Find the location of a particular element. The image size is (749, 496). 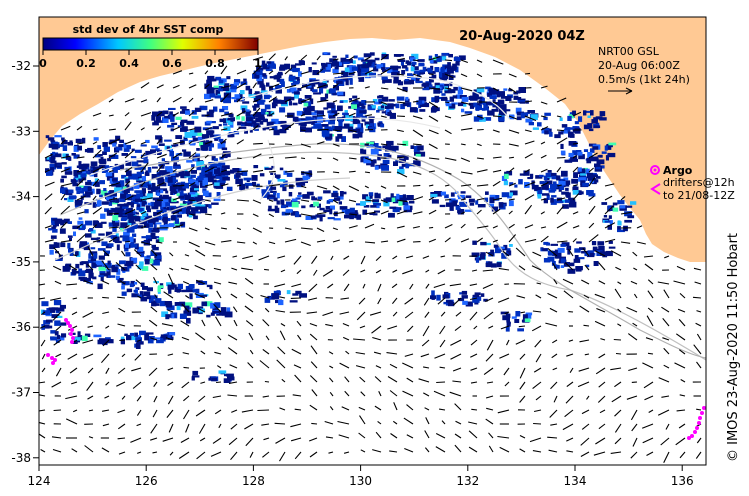

argo-legend: Argo drifters@12h to 21/08-12Z is located at coordinates (692, 183).